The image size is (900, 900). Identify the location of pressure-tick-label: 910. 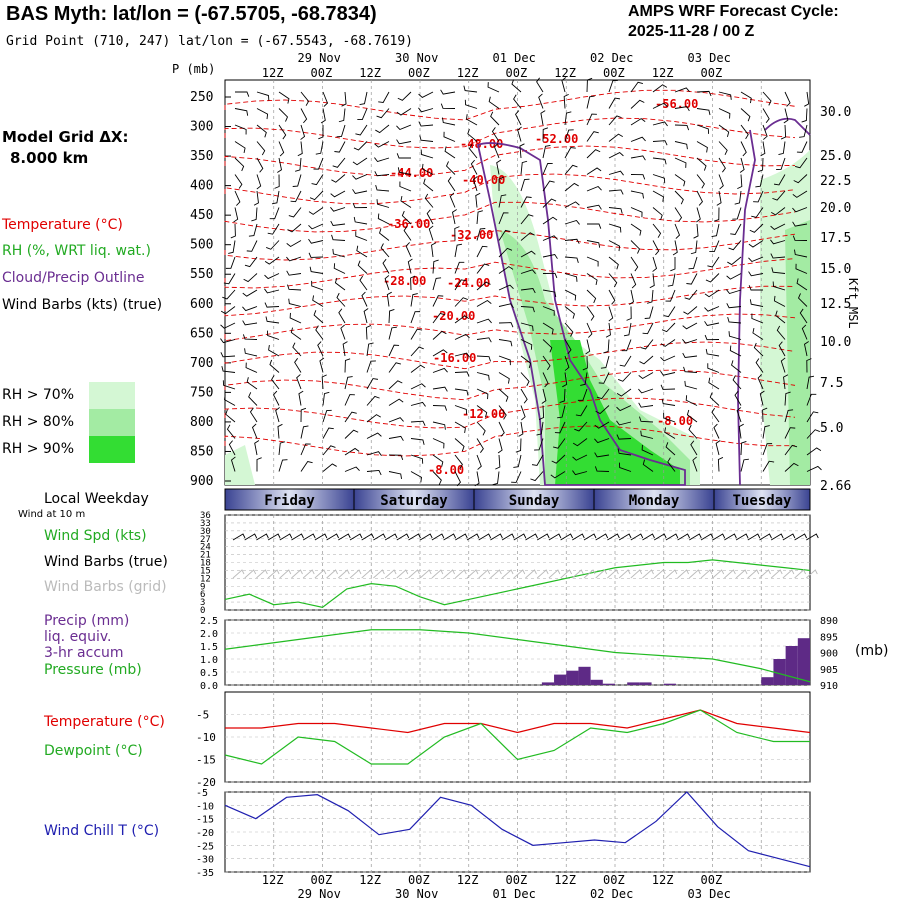
(829, 686).